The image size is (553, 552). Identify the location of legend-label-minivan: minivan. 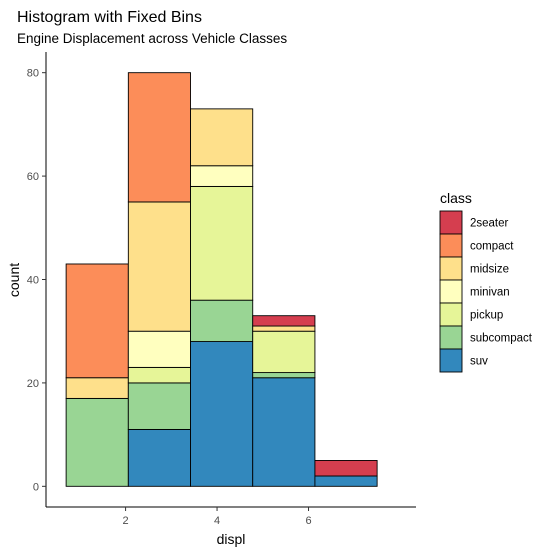
(490, 293).